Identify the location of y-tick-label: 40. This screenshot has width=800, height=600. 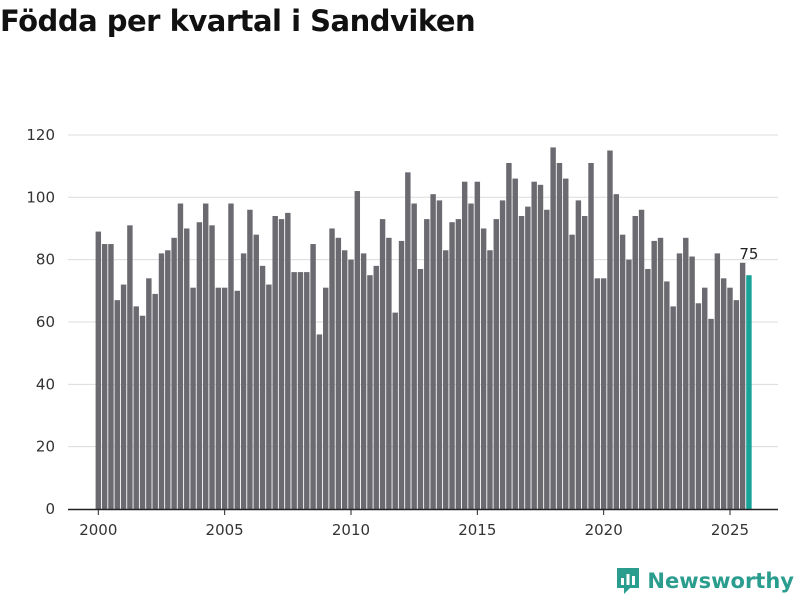
(45, 384).